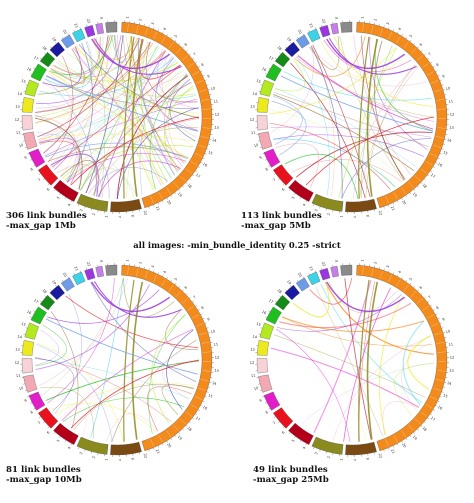 This screenshot has height=503, width=474. Describe the element at coordinates (46, 221) in the screenshot. I see `panel-caption-1mb: 306 link bundles -max_gap 1Mb` at that location.